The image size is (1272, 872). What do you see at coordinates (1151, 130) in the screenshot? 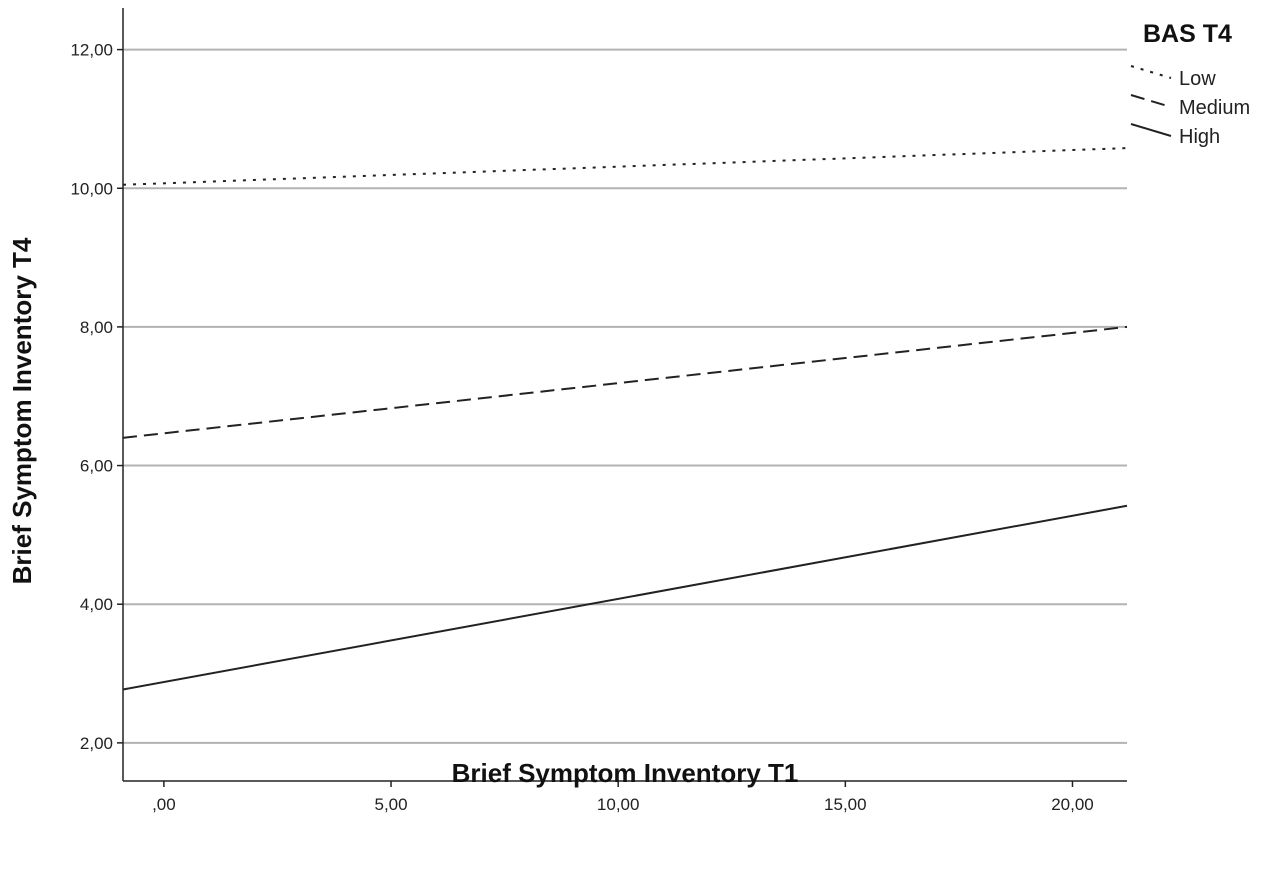
I see `legend-swatch-high` at bounding box center [1151, 130].